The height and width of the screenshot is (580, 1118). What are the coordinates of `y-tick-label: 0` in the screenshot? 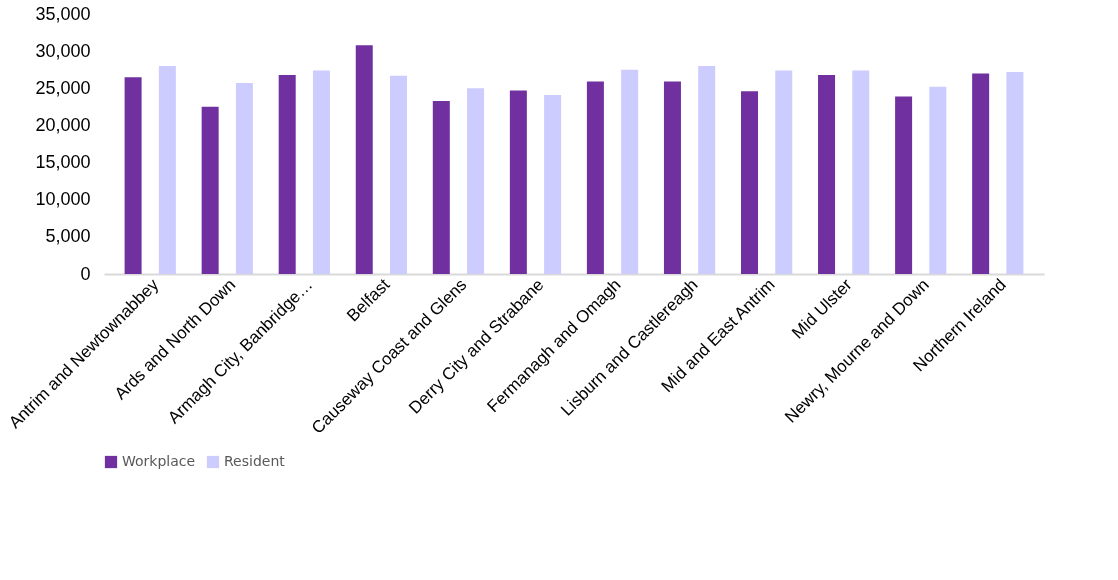 It's located at (85, 273).